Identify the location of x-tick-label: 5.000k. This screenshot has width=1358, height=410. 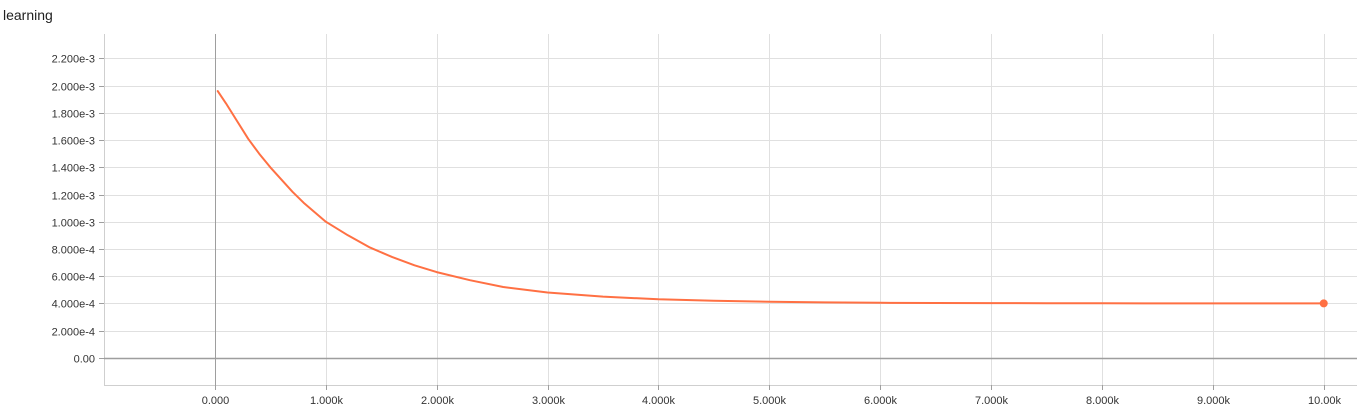
(770, 401).